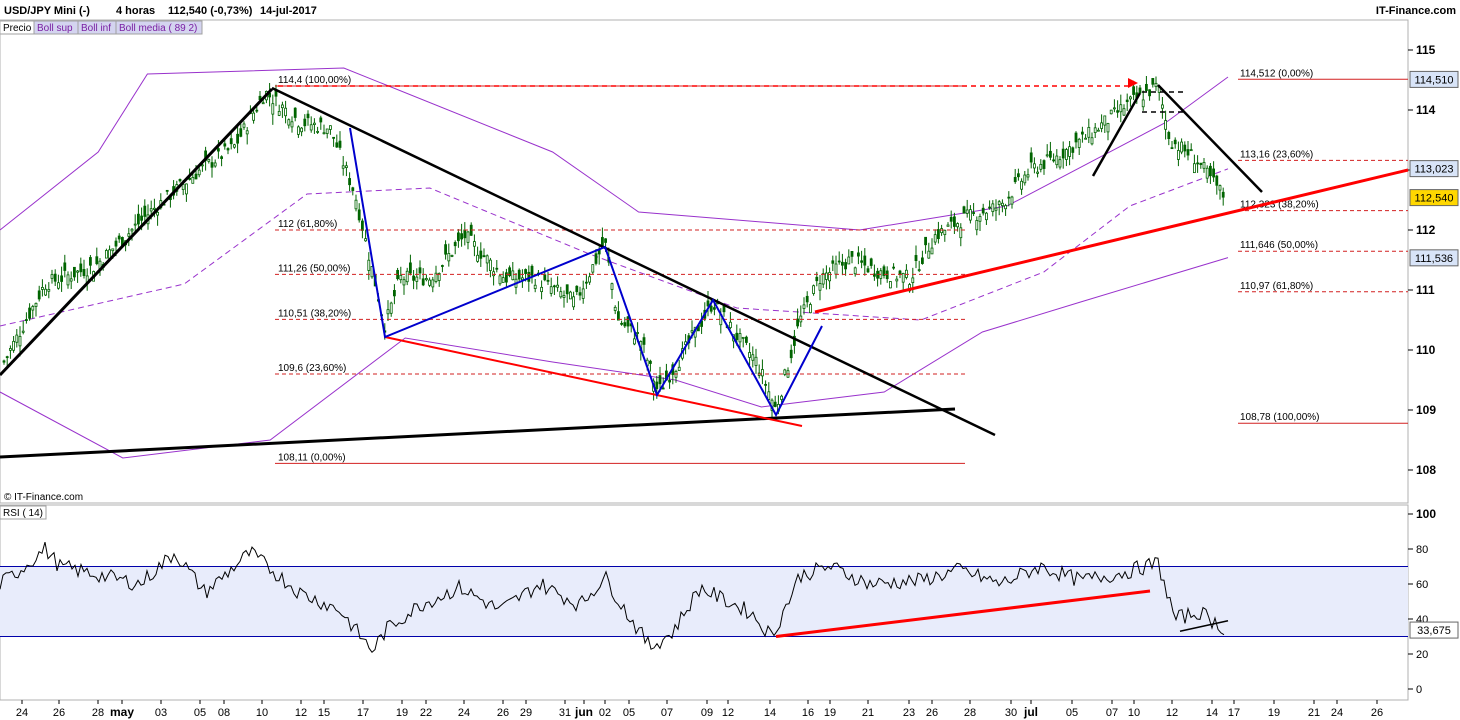 Image resolution: width=1460 pixels, height=720 pixels. Describe the element at coordinates (1204, 626) in the screenshot. I see `rsi-black-trendline` at that location.